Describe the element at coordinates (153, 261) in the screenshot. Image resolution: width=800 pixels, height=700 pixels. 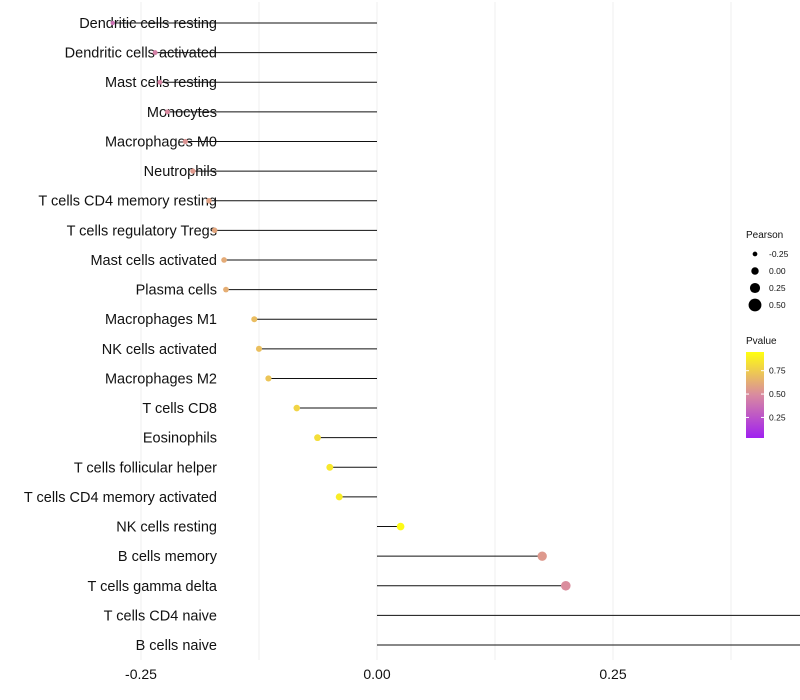
I see `category-label: Mast cells activated` at that location.